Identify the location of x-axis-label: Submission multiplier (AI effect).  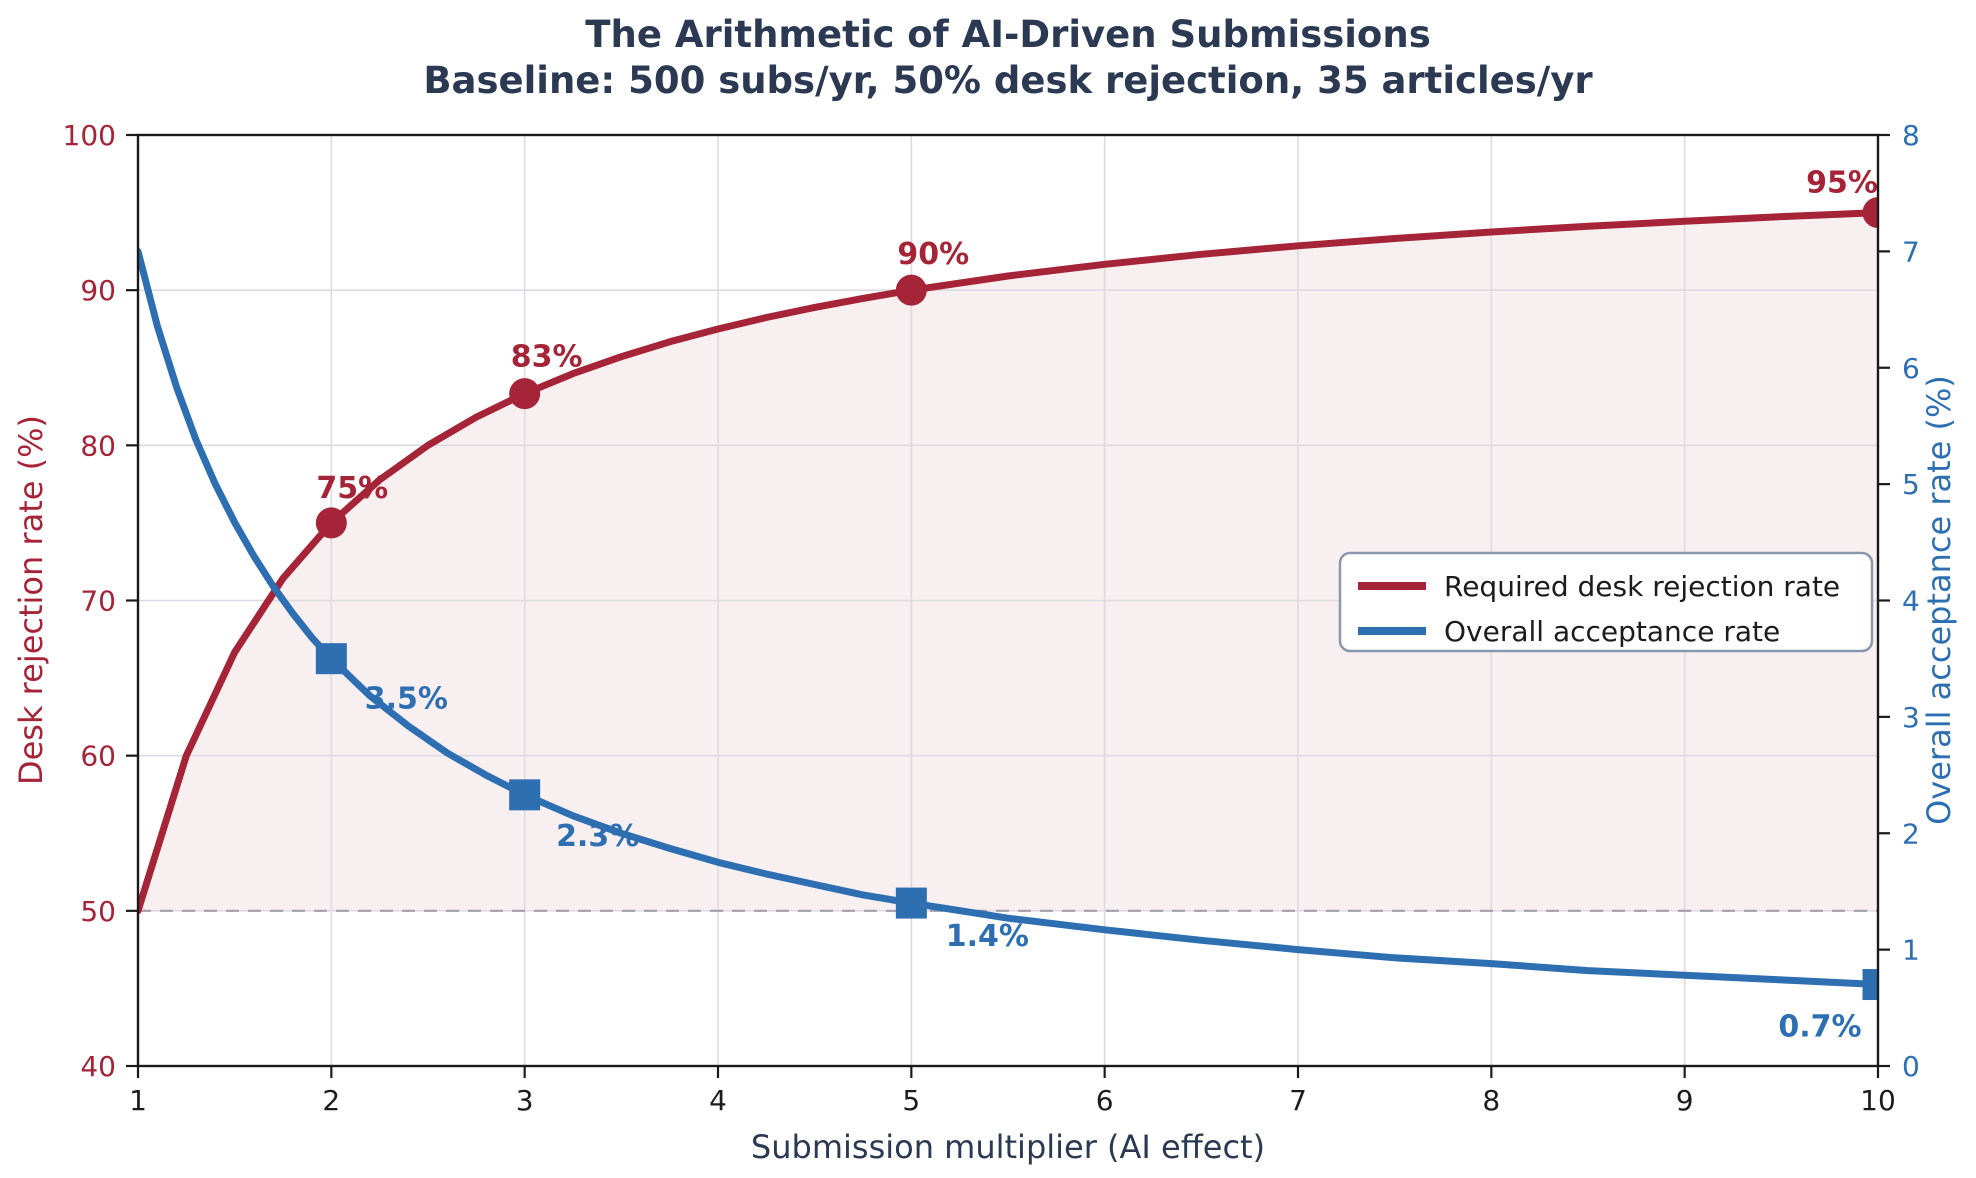
(1008, 1147).